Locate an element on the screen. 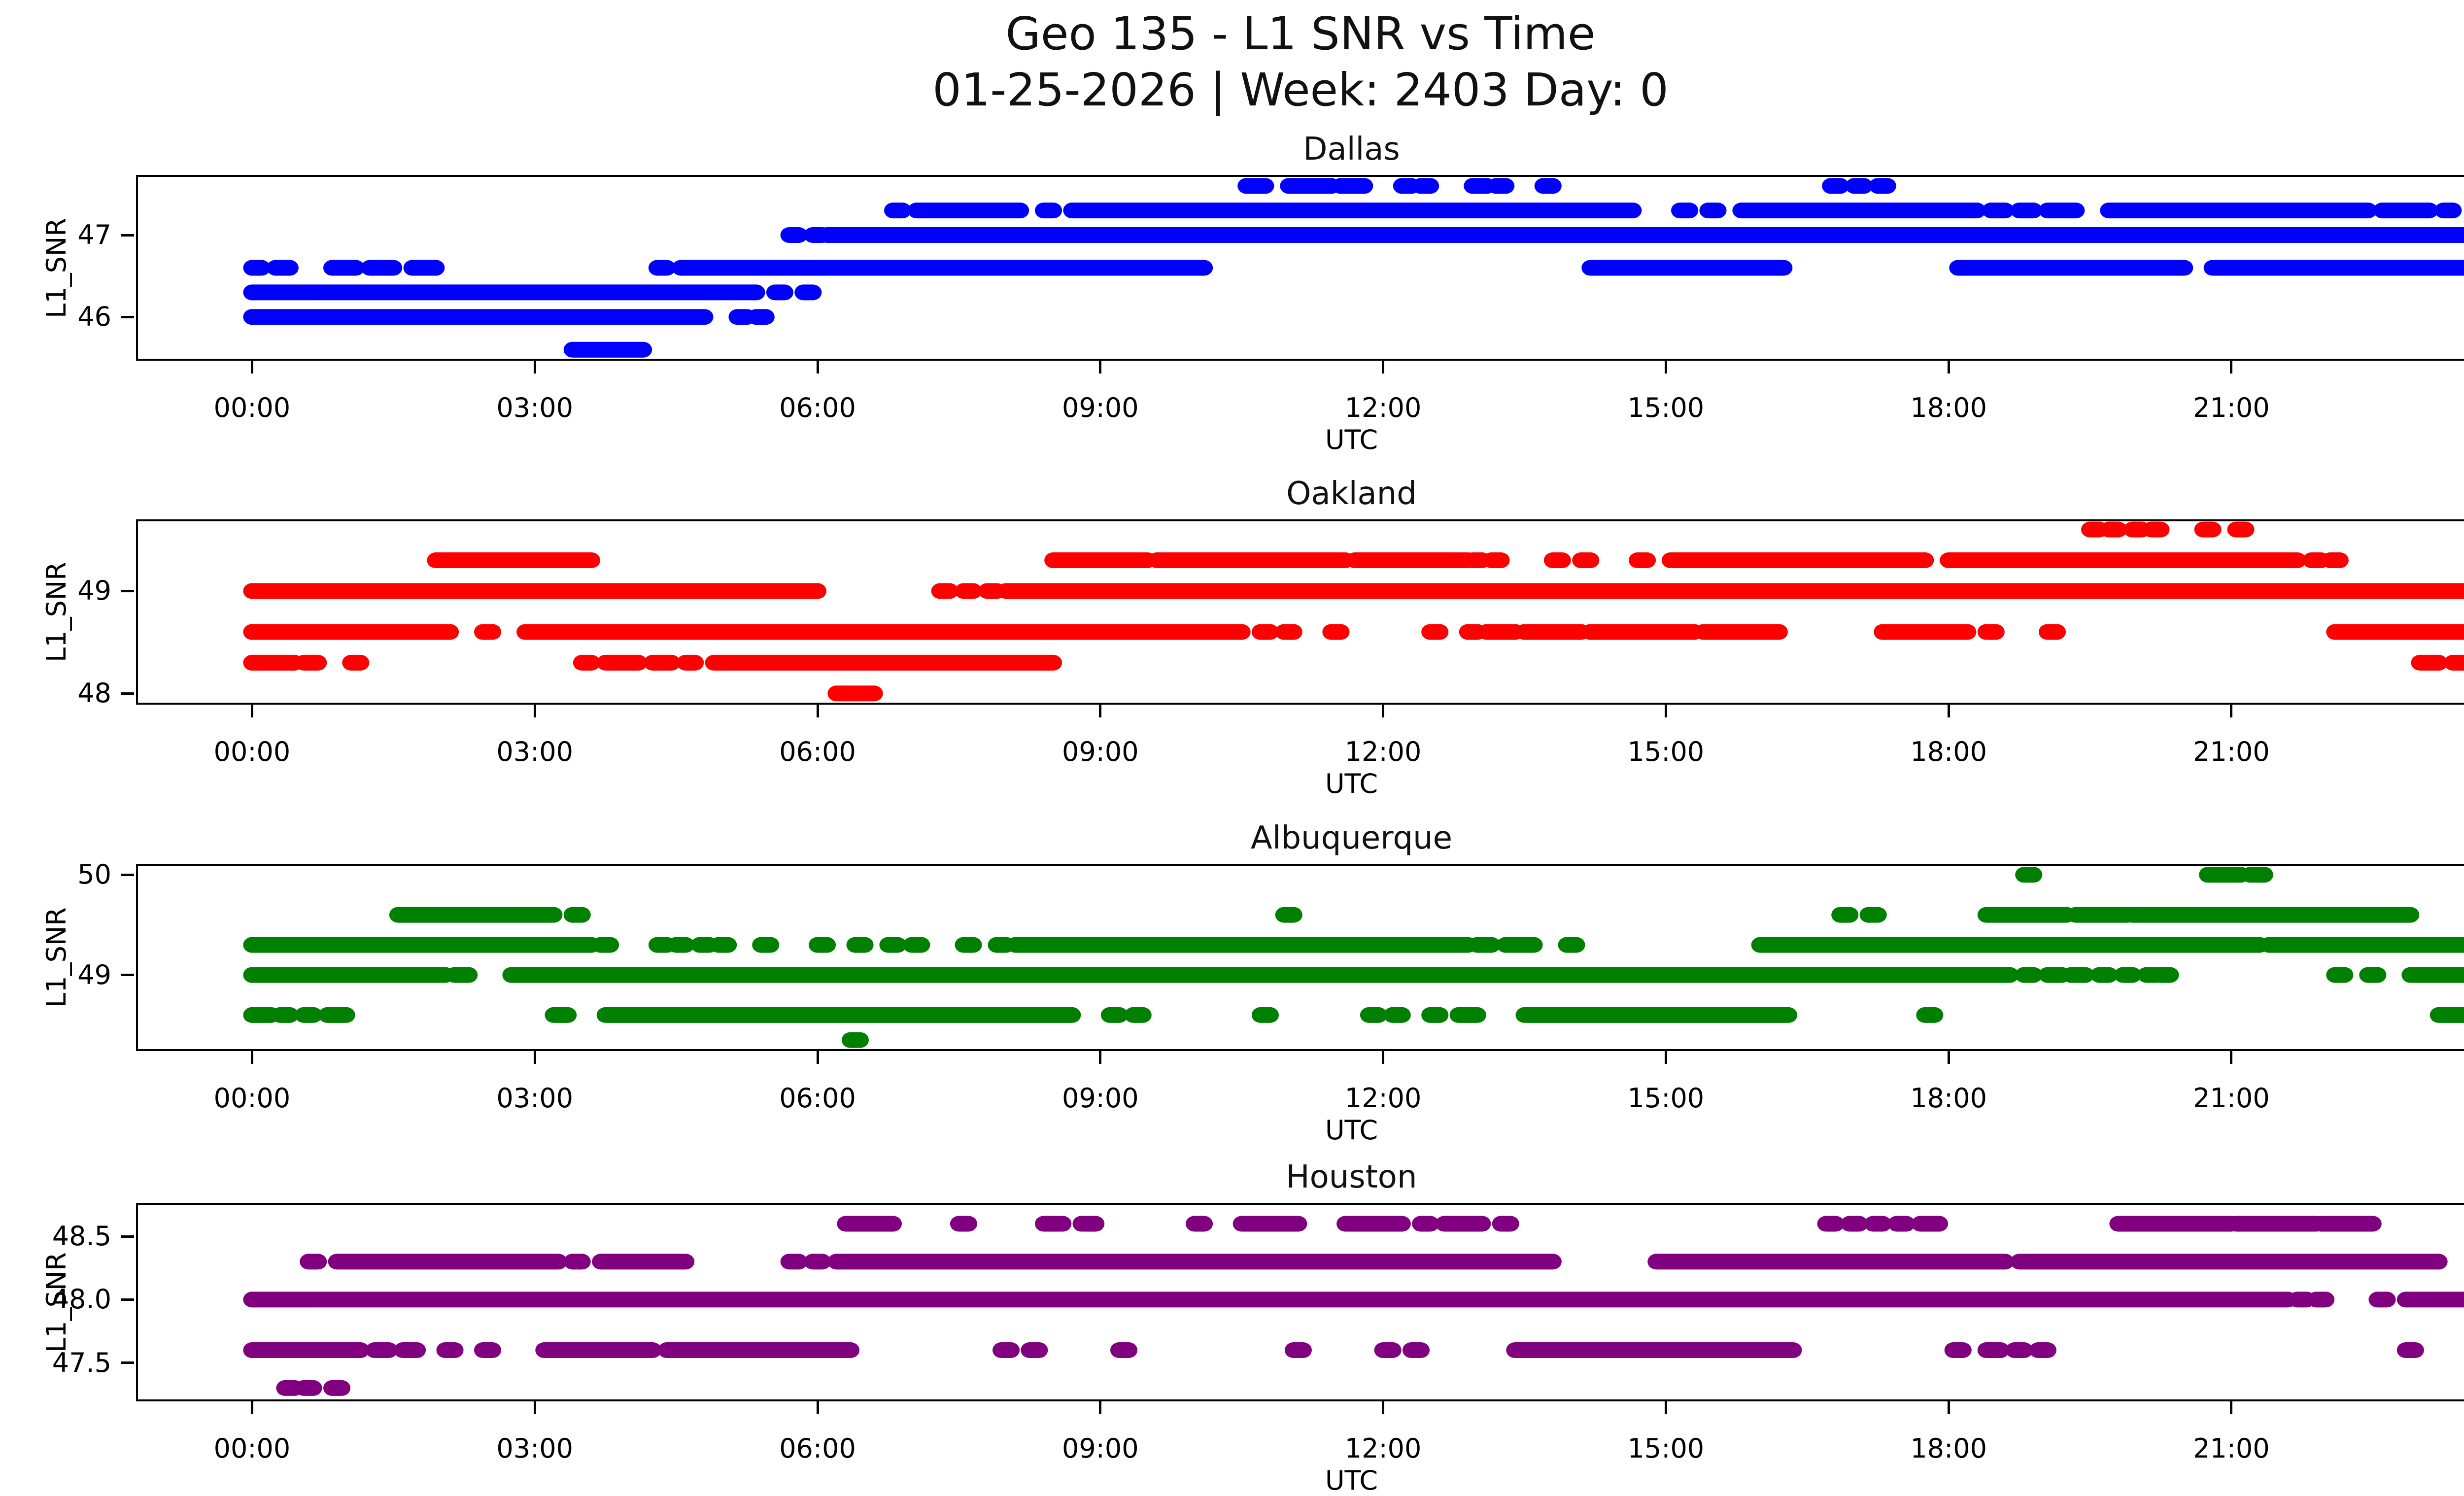 The width and height of the screenshot is (2464, 1496). series-albuquerque-snr-49.3 is located at coordinates (1353, 945).